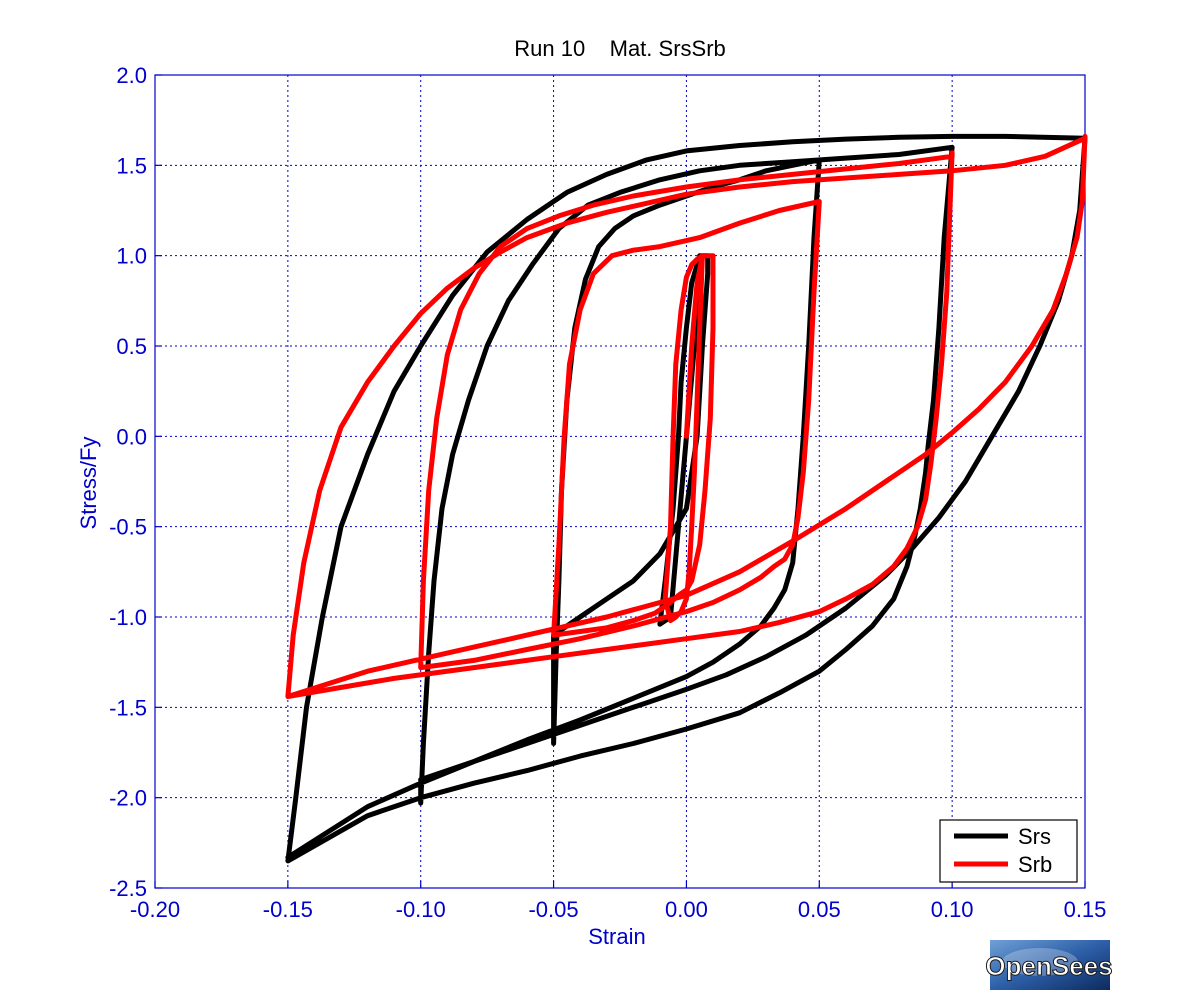 This screenshot has height=1000, width=1200. Describe the element at coordinates (131, 346) in the screenshot. I see `y-tick-label: 0.5` at that location.